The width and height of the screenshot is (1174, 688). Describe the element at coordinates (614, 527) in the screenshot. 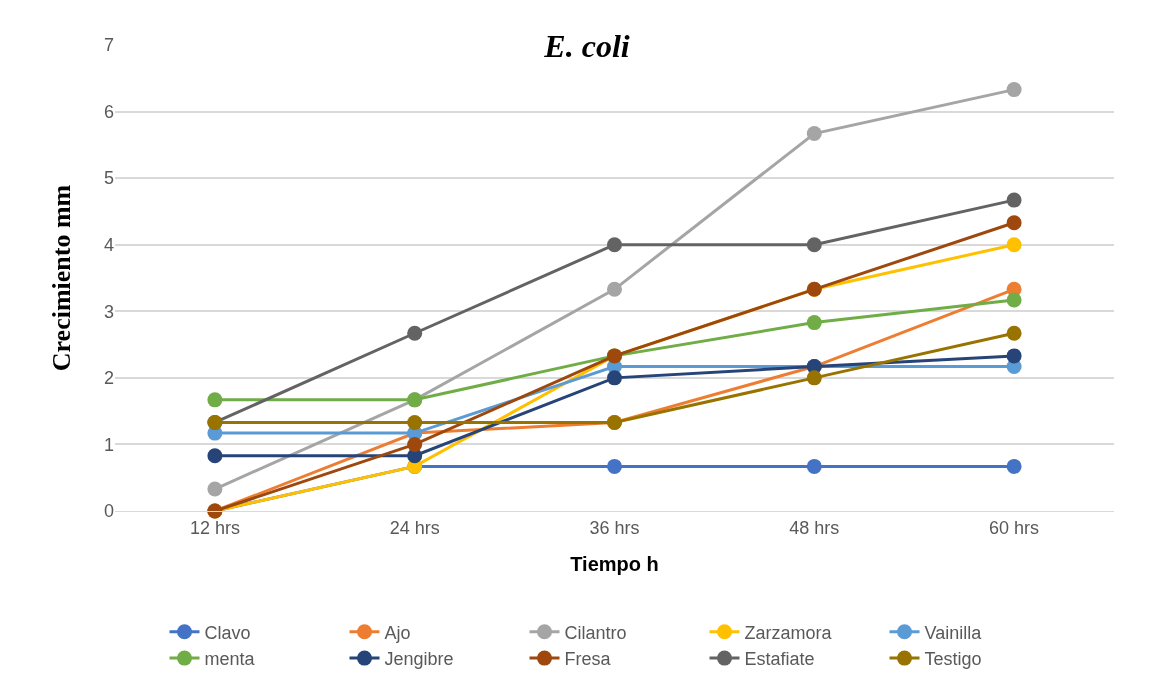

I see `x-tick-label: 36 hrs` at that location.